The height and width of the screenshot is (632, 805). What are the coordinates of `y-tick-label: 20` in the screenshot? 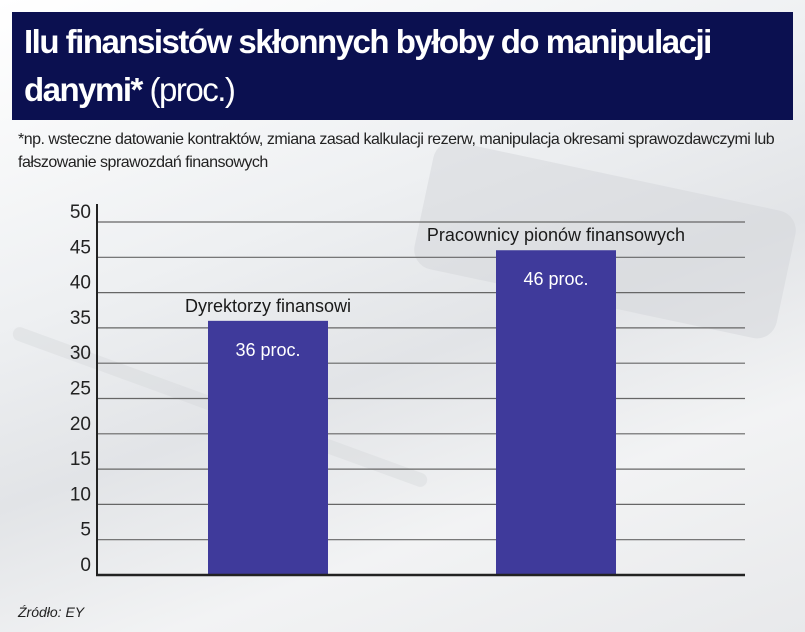 It's located at (80, 424).